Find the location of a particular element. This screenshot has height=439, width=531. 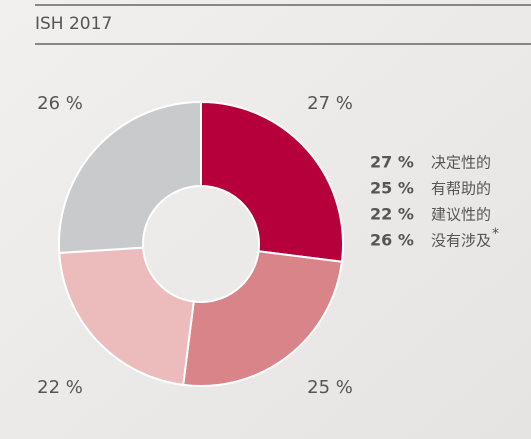

footnote-marker: * is located at coordinates (495, 234).